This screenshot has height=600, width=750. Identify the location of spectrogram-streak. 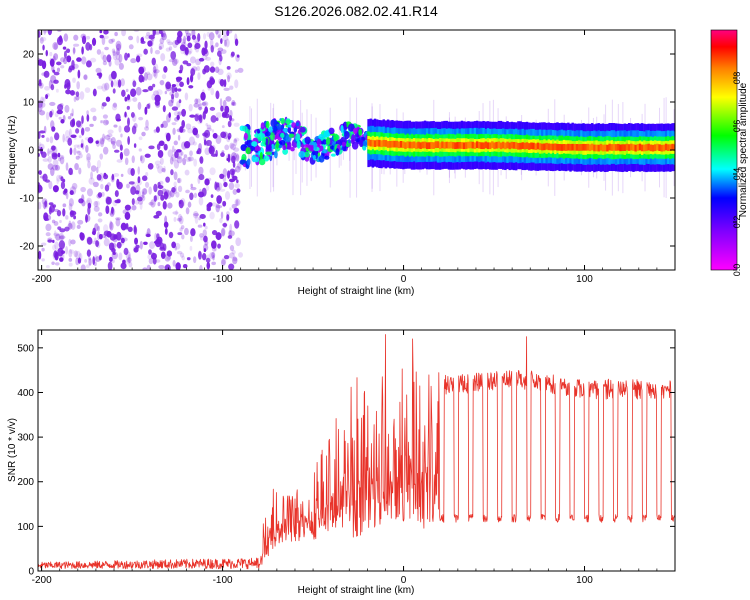
(249, 147).